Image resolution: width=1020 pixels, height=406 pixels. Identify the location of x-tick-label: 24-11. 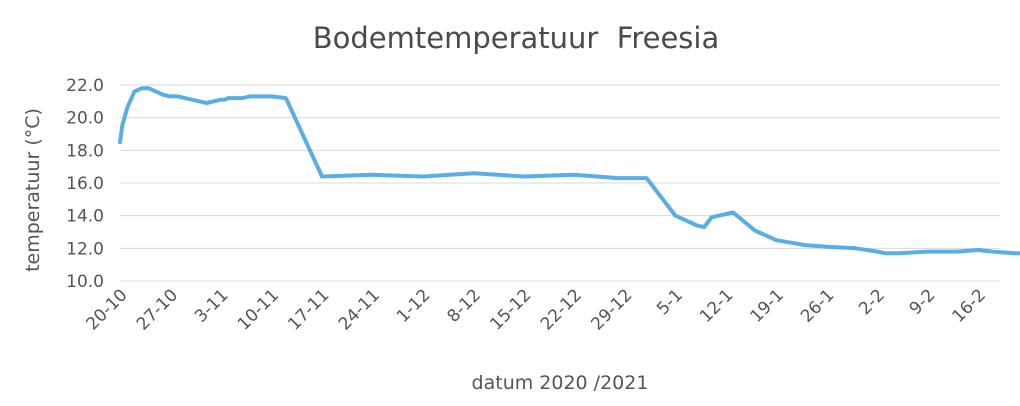
(359, 309).